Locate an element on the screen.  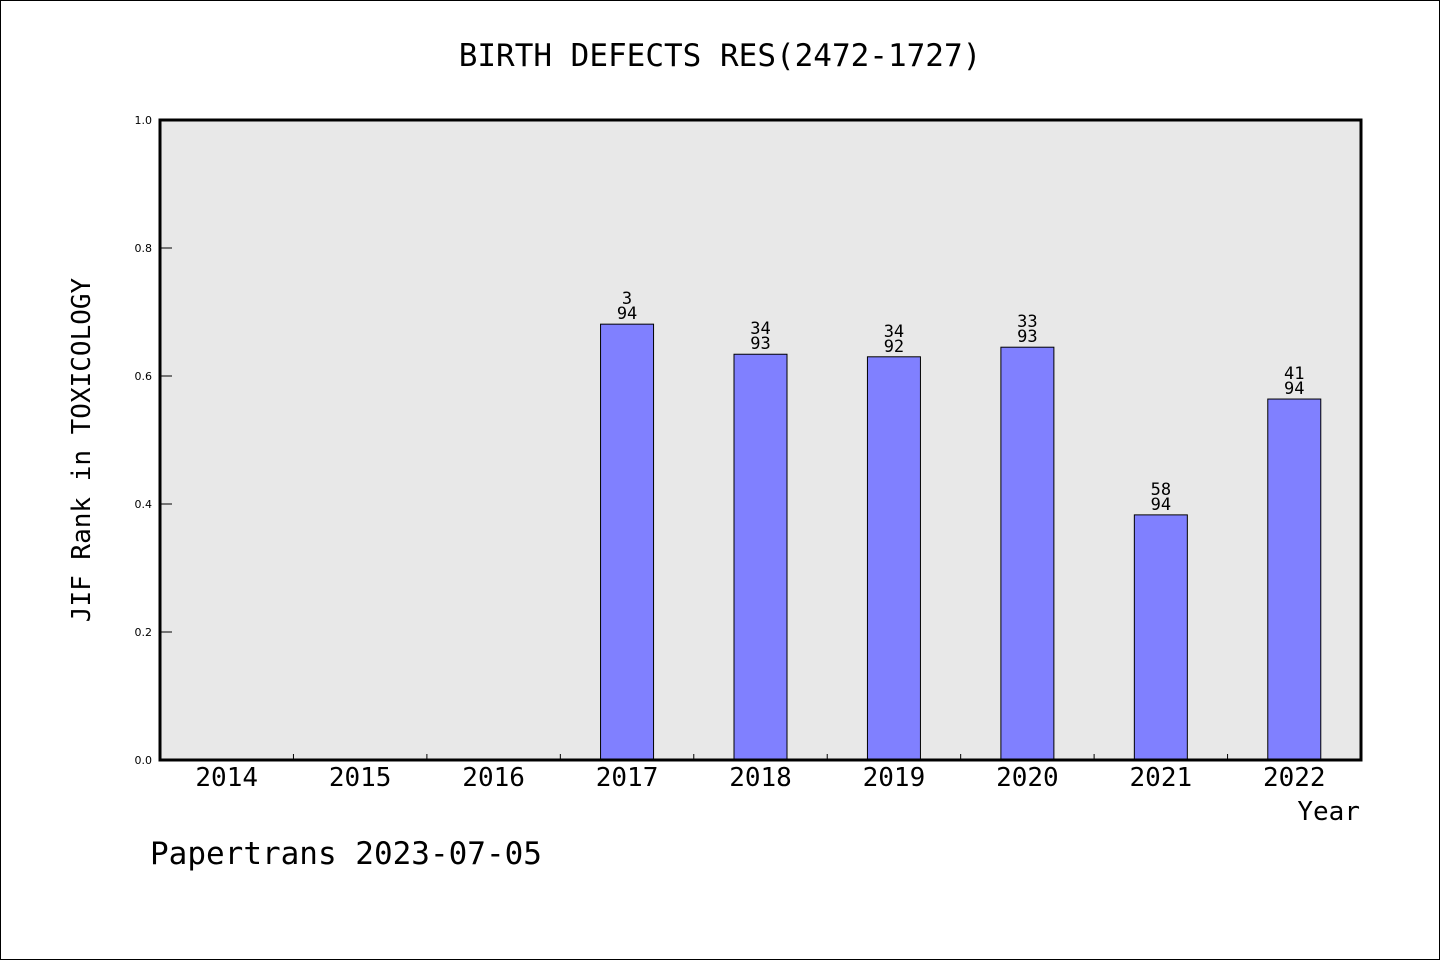
x-tick-label: 2020 is located at coordinates (1027, 778).